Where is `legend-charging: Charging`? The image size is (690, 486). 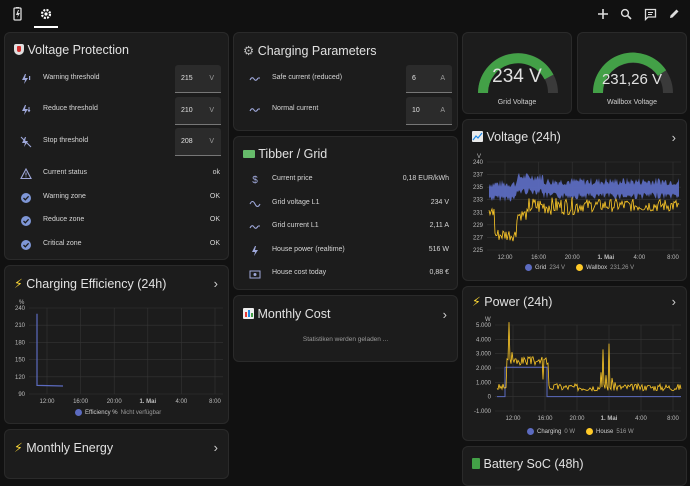 legend-charging: Charging is located at coordinates (549, 431).